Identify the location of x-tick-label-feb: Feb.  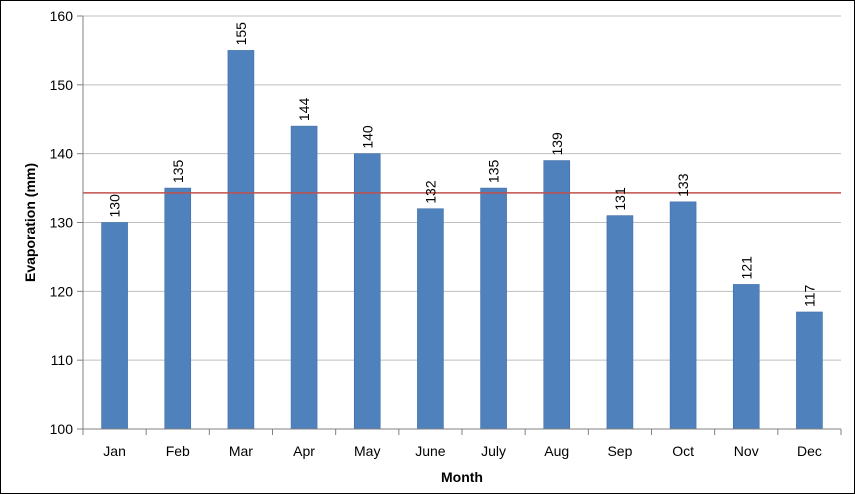
(178, 451).